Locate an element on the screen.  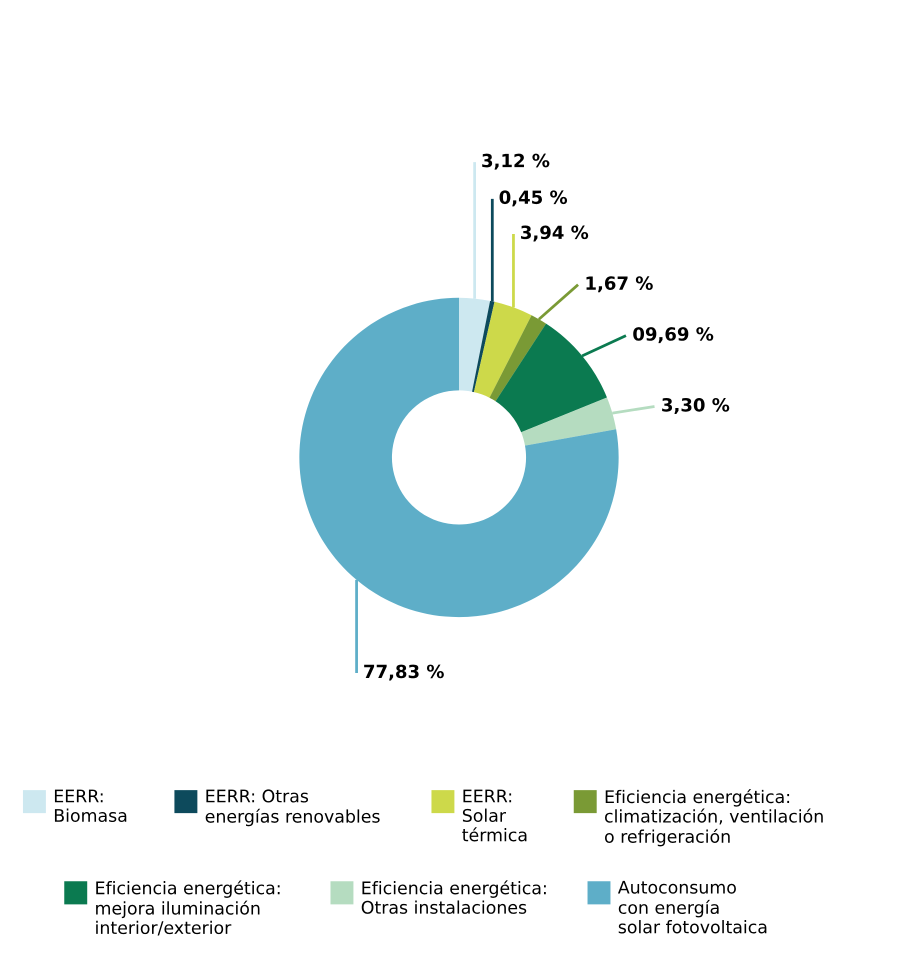
legend-label: Eficiencia energética: mejora iluminación interior/exterior is located at coordinates (188, 908).